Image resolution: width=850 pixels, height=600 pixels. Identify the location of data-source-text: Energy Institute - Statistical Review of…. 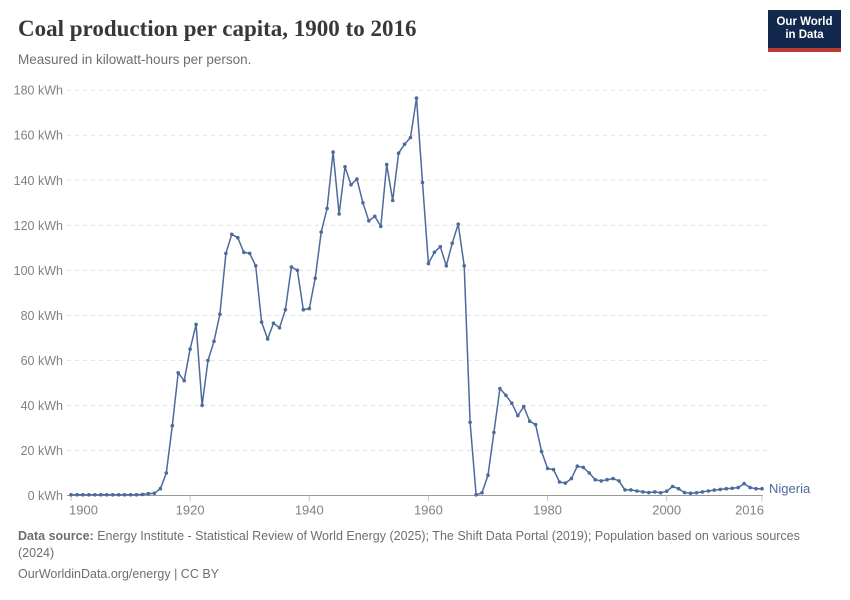
(409, 544).